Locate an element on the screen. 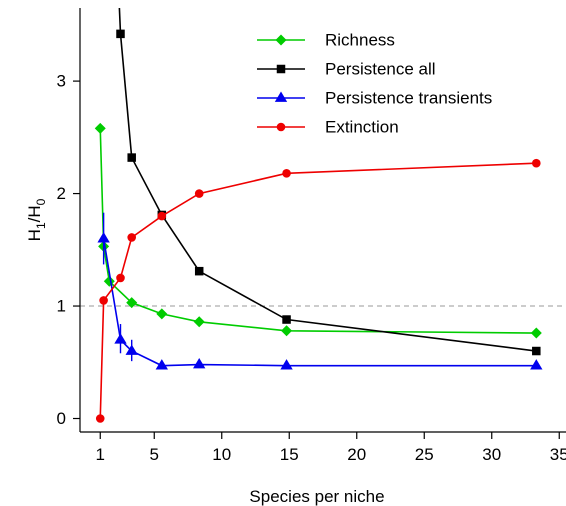 The height and width of the screenshot is (506, 566). legend-item: Persistence all is located at coordinates (346, 69).